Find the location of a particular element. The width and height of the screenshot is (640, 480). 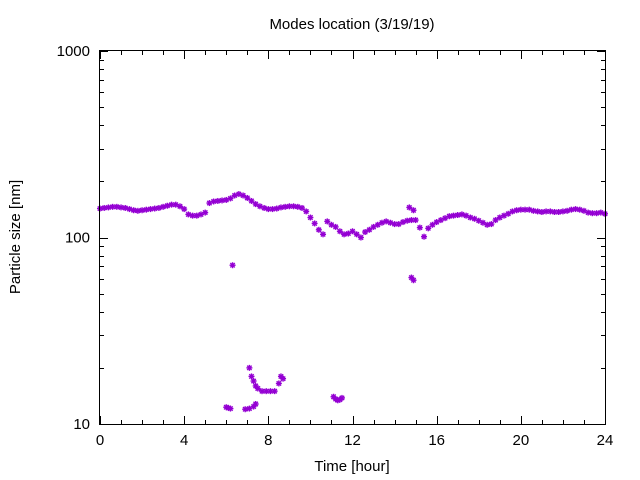

x-tick-label: 4 is located at coordinates (184, 440).